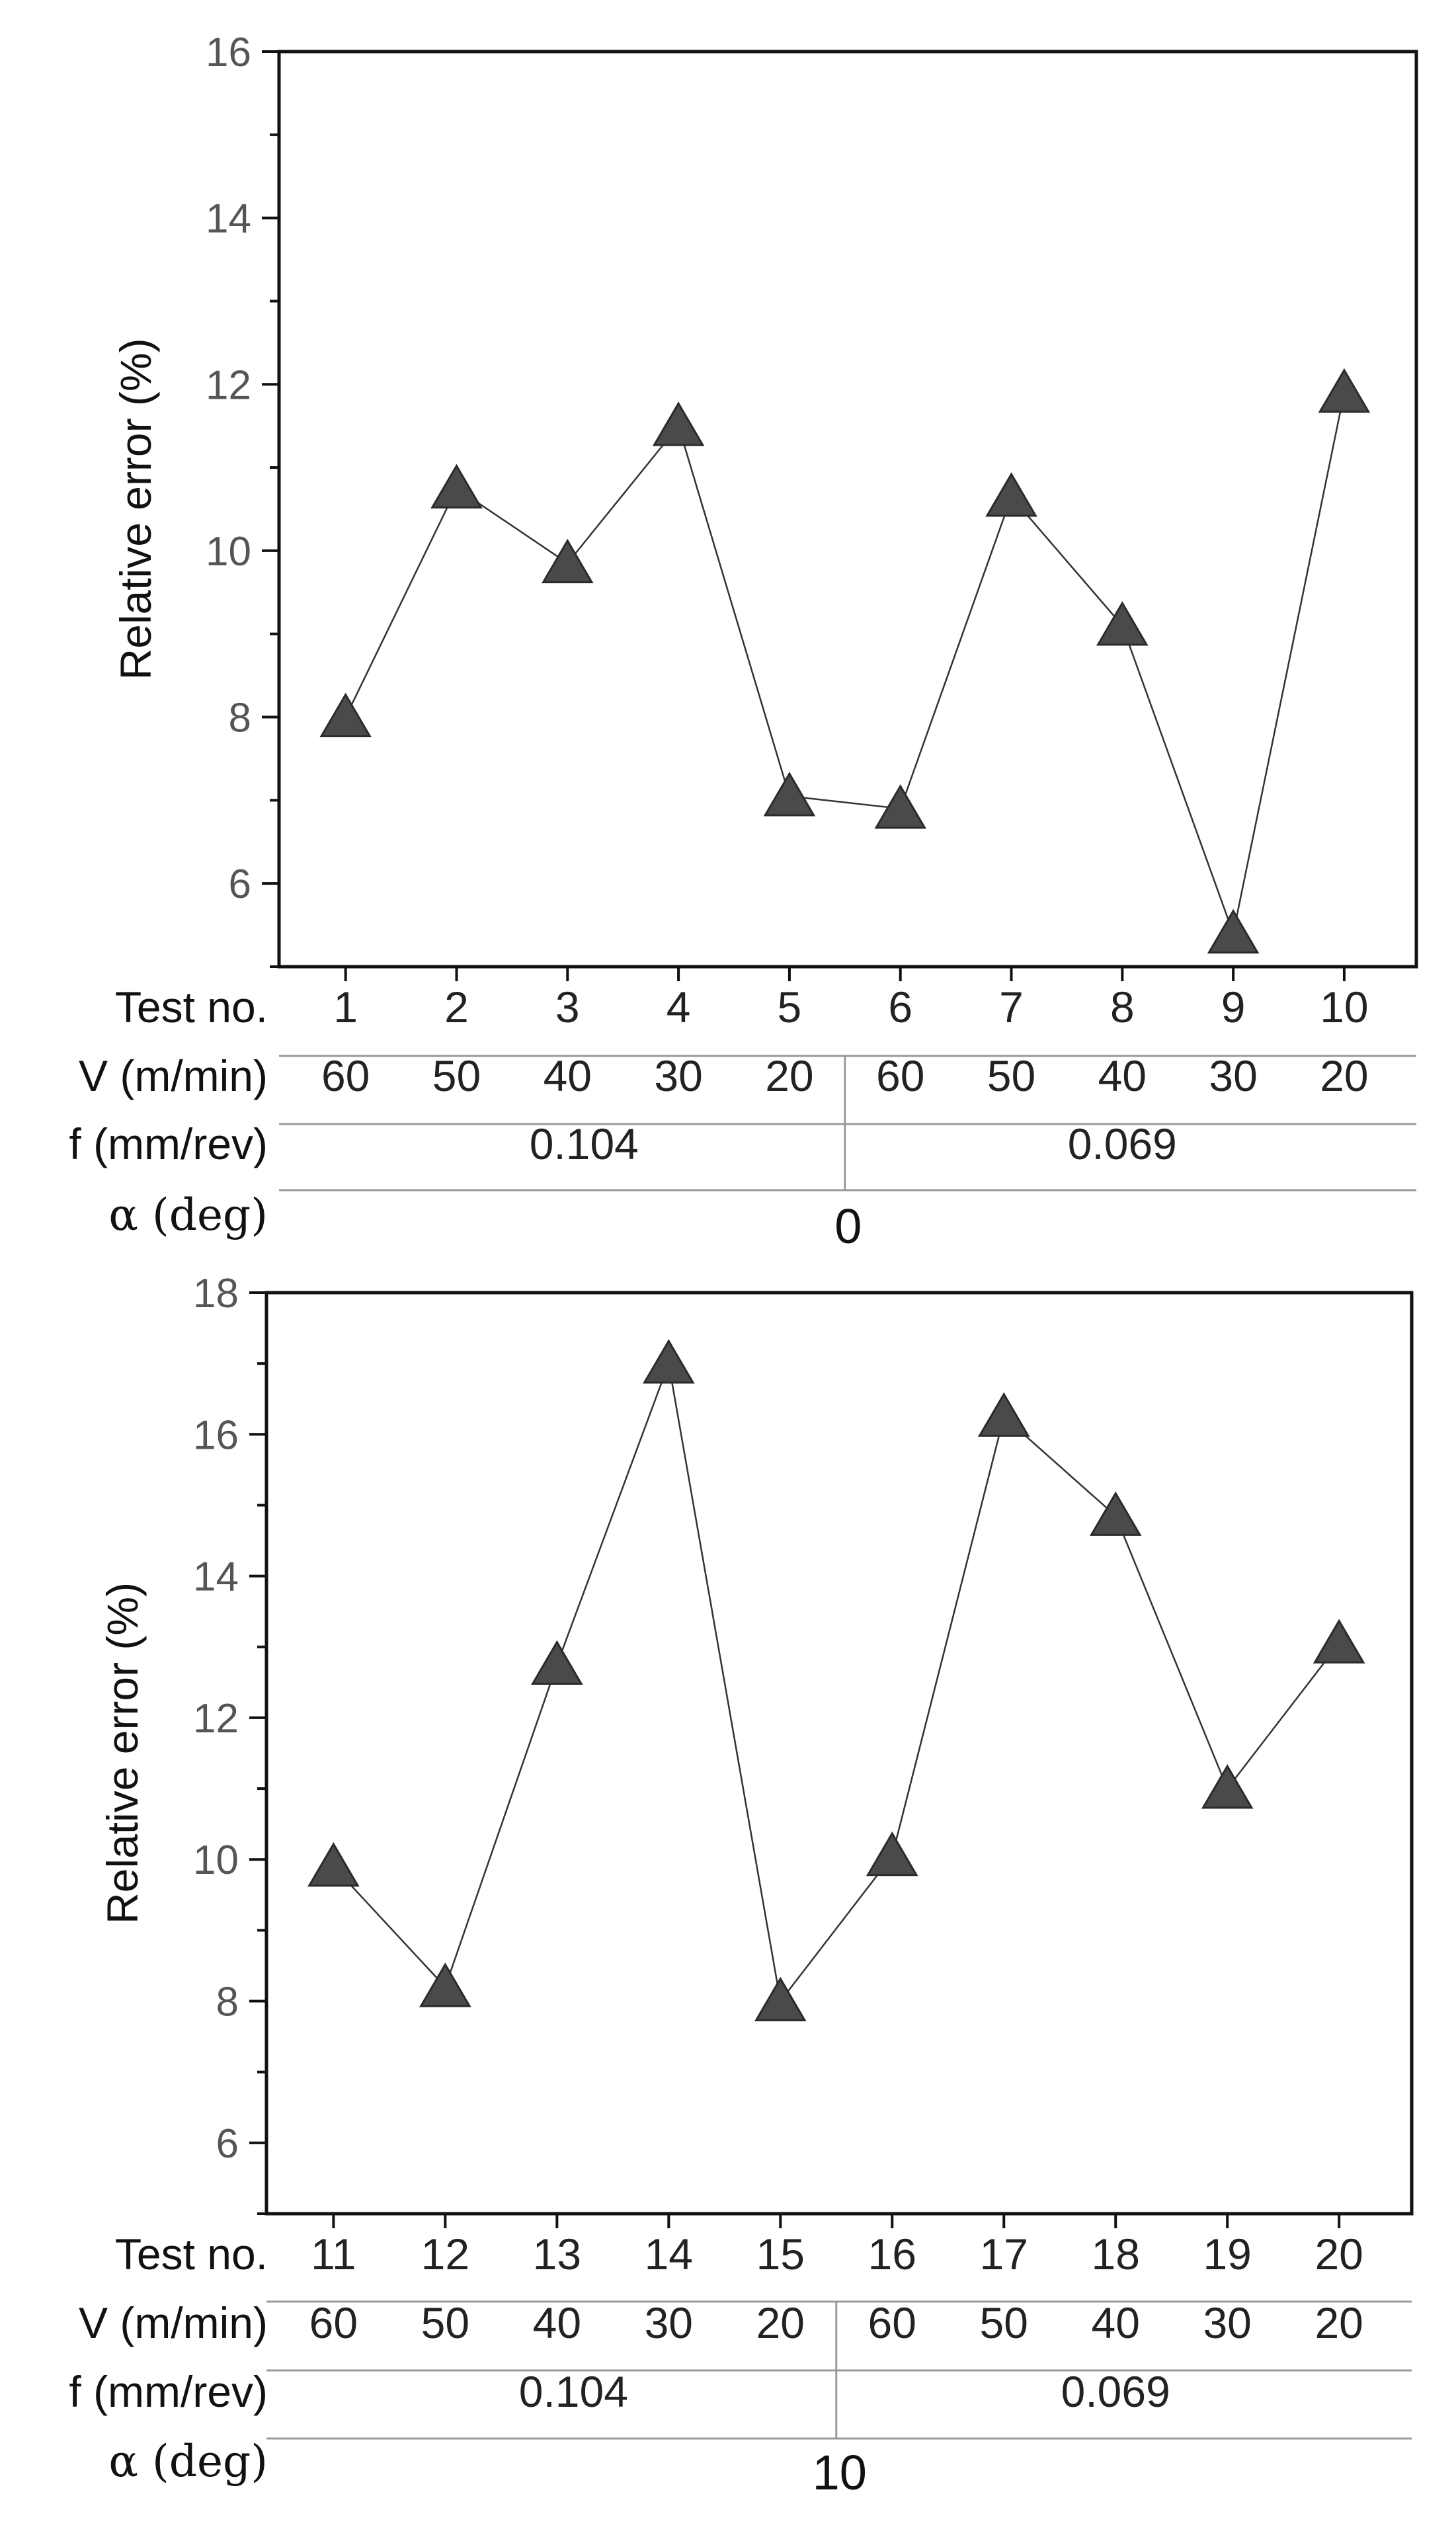 The width and height of the screenshot is (1456, 2541). Describe the element at coordinates (456, 1007) in the screenshot. I see `x-tick-label: 2` at that location.